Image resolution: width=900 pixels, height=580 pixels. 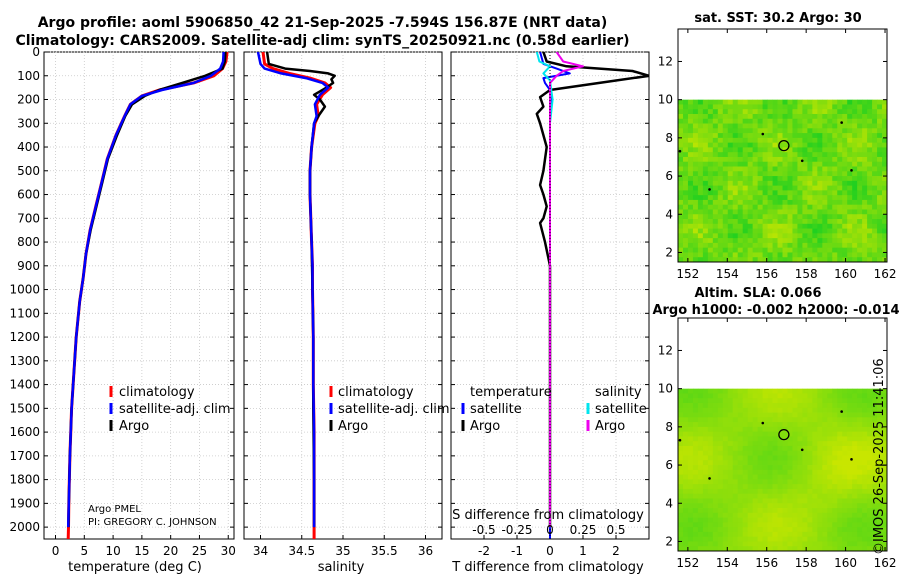 I want to click on sla-map-frame, so click(x=782, y=434).